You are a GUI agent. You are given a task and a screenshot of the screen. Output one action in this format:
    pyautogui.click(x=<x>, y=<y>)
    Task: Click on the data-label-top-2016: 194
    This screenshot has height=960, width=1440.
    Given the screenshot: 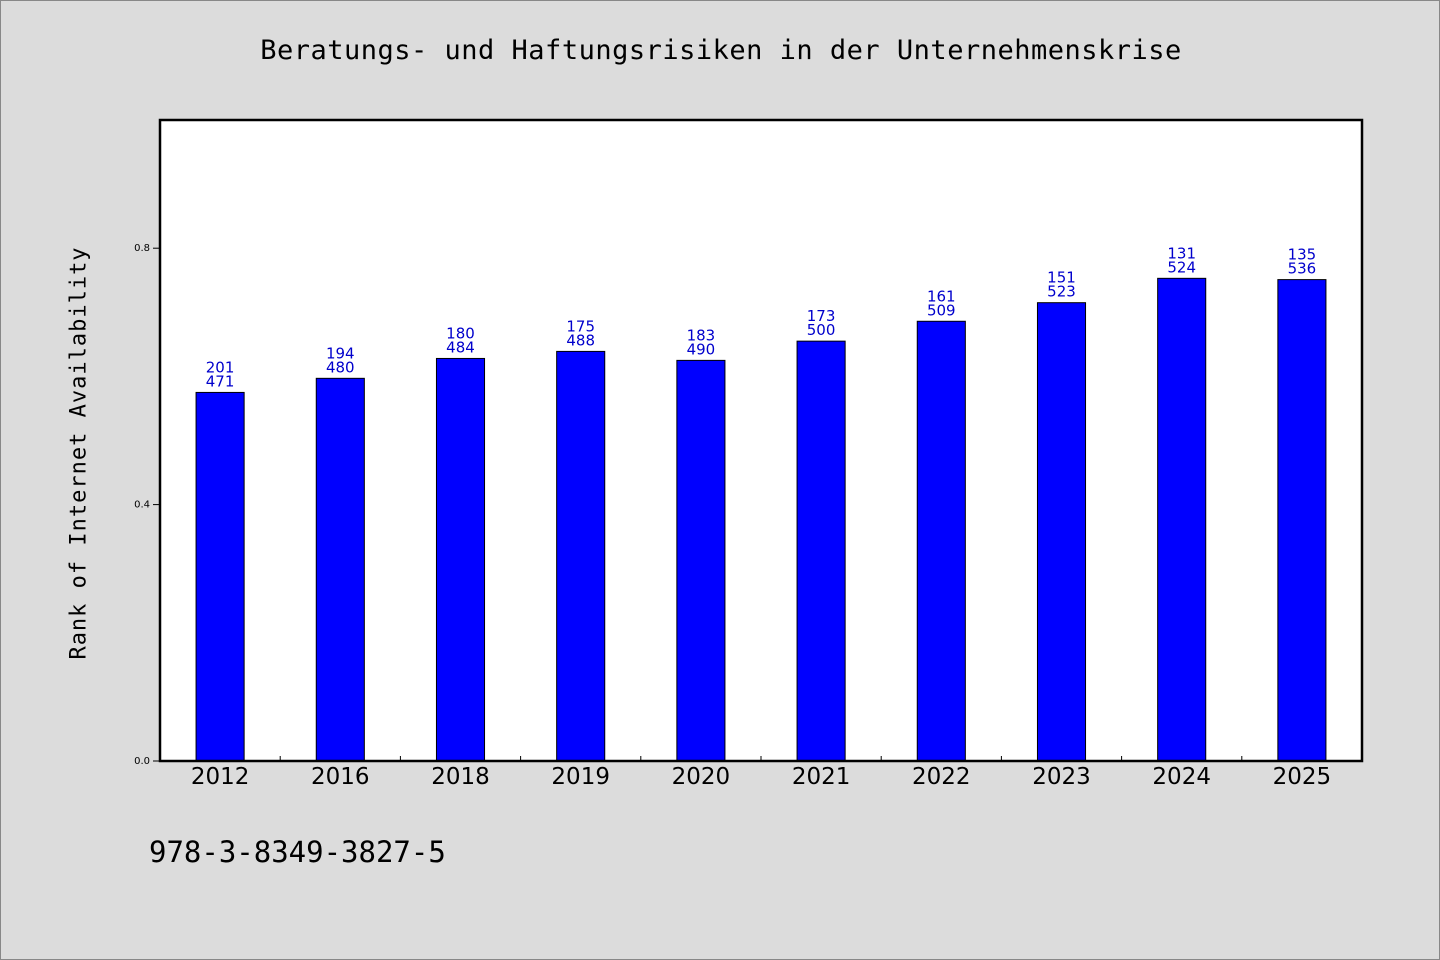 What is the action you would take?
    pyautogui.click(x=340, y=353)
    